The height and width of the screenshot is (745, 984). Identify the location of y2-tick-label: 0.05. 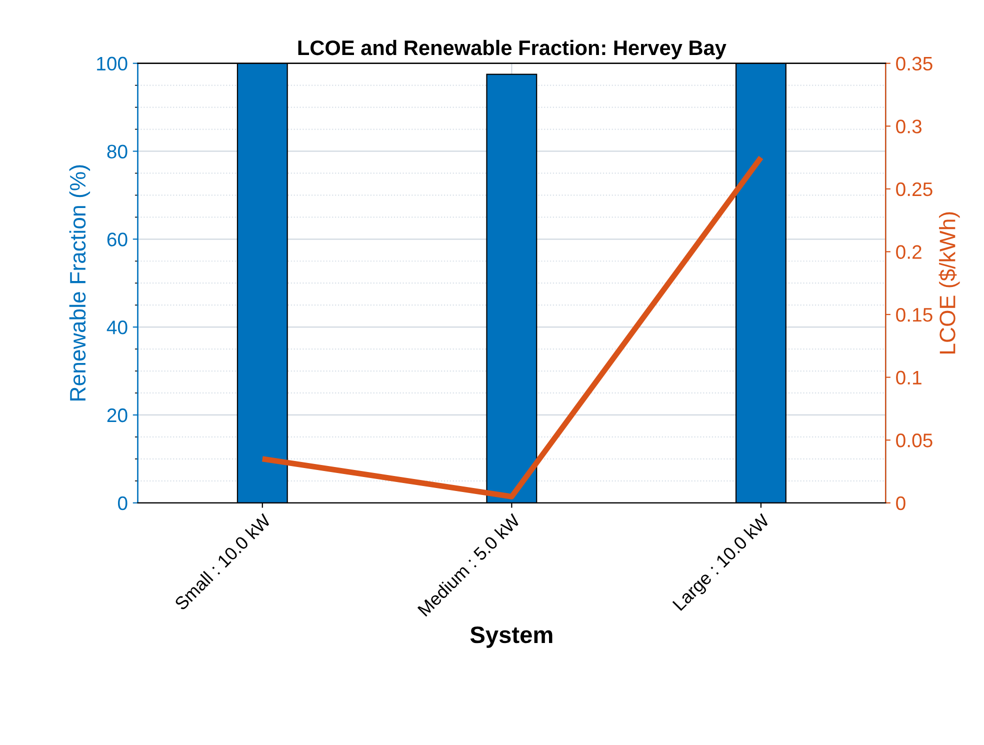
(914, 441).